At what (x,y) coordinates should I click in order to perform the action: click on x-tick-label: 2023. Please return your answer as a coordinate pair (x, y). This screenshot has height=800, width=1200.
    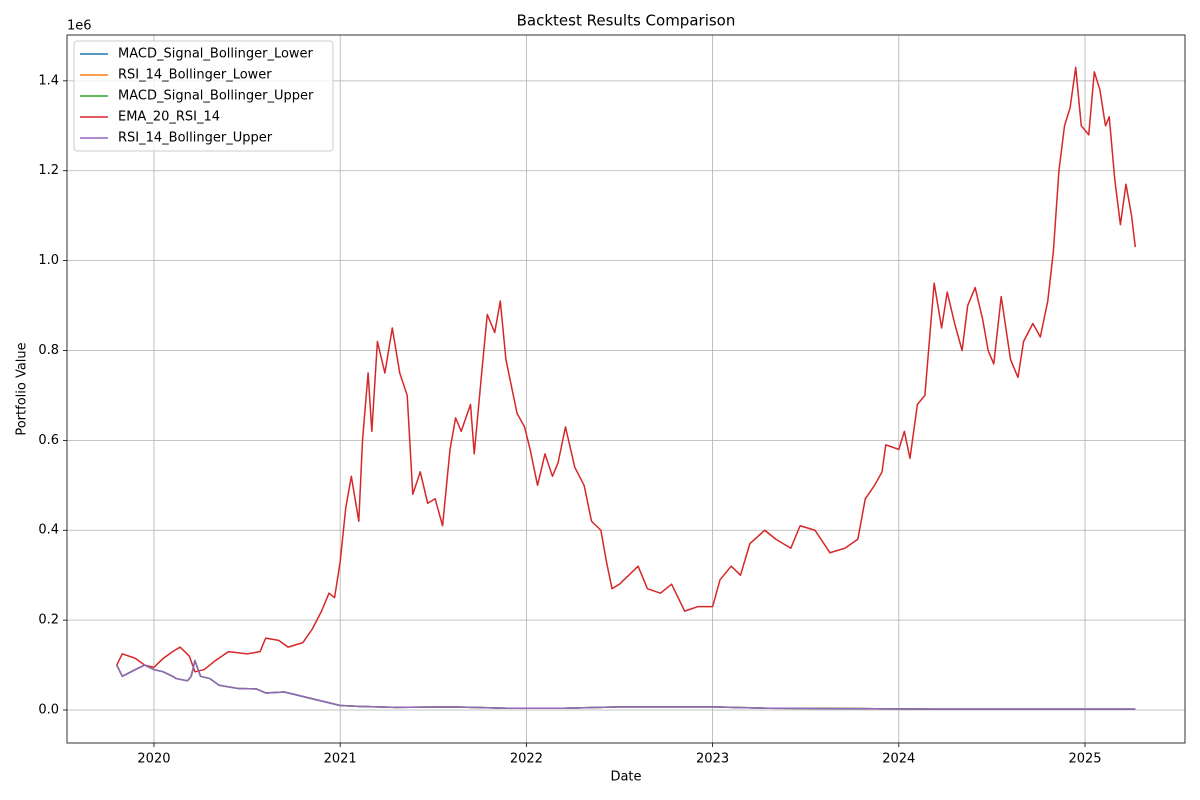
    Looking at the image, I should click on (712, 759).